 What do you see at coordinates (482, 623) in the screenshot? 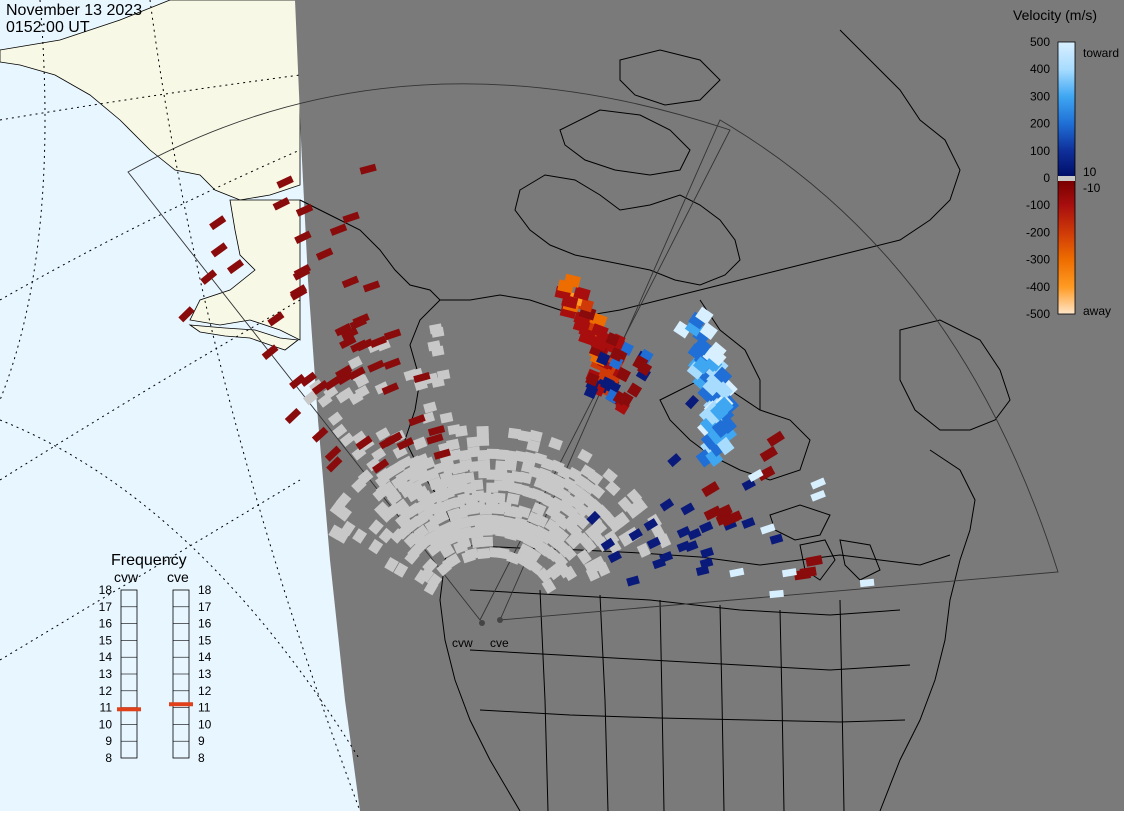
I see `site-marker-cvw` at bounding box center [482, 623].